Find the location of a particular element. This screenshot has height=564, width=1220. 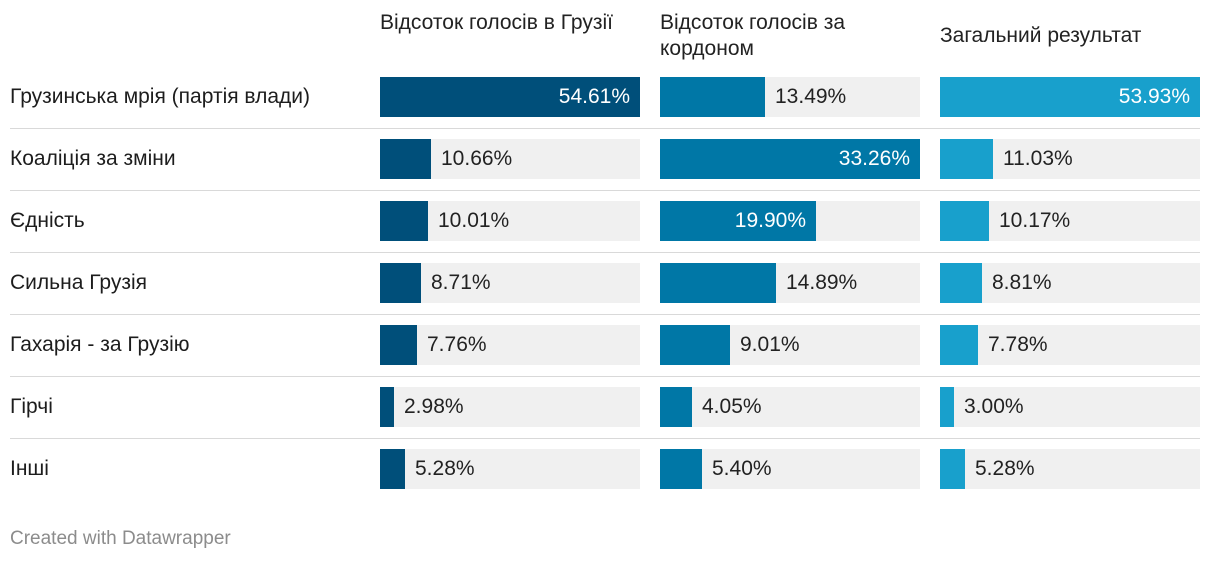

bar-track-abroad: 4.05% is located at coordinates (790, 407).